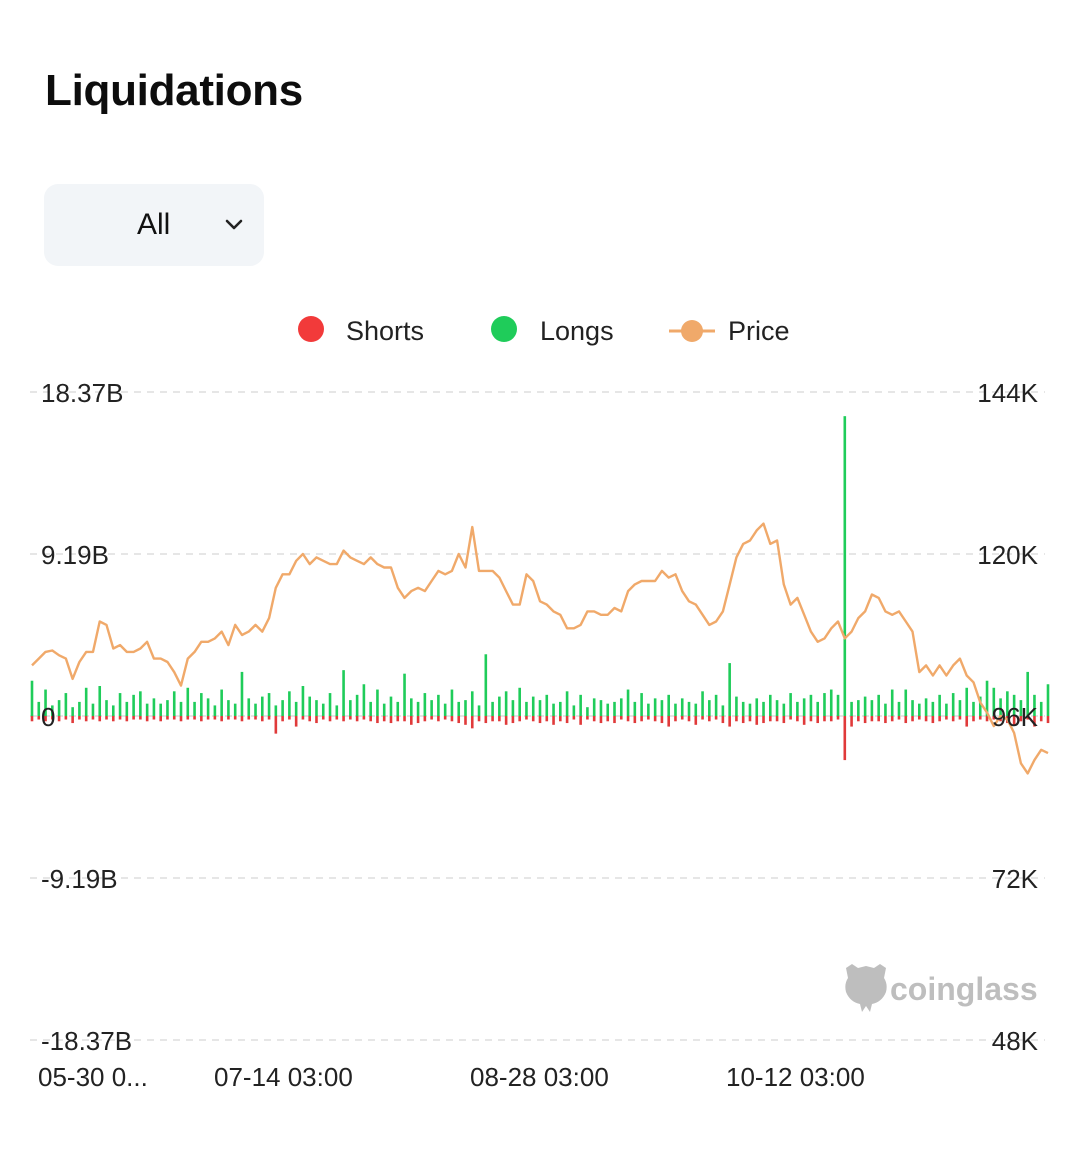  Describe the element at coordinates (759, 331) in the screenshot. I see `legend-price-label: Price` at that location.